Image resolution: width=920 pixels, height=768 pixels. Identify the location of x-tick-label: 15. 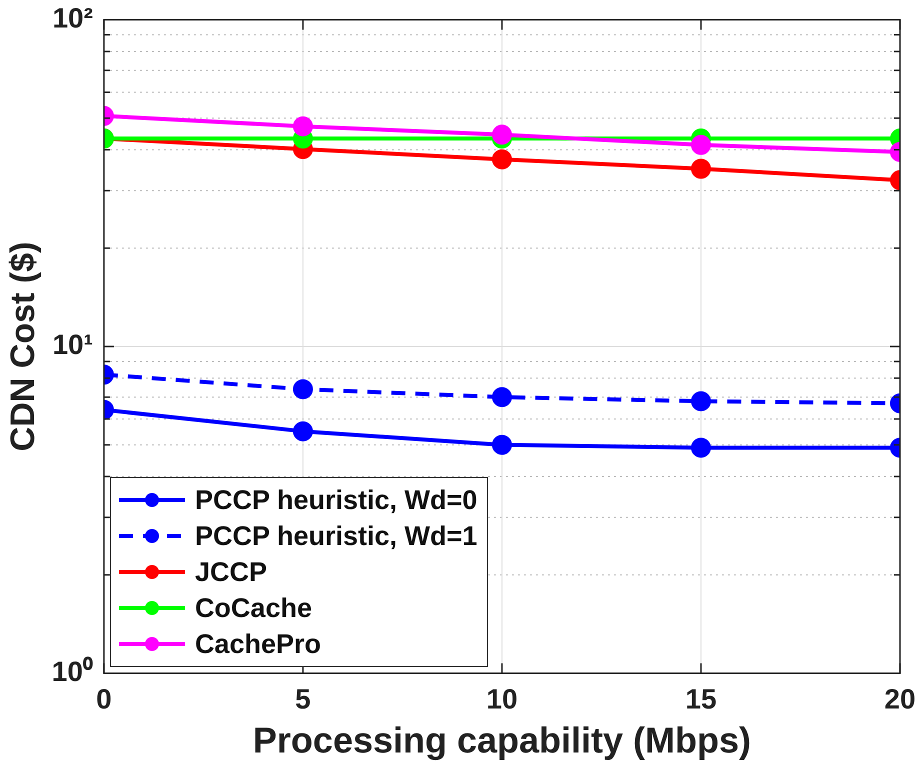
(701, 699).